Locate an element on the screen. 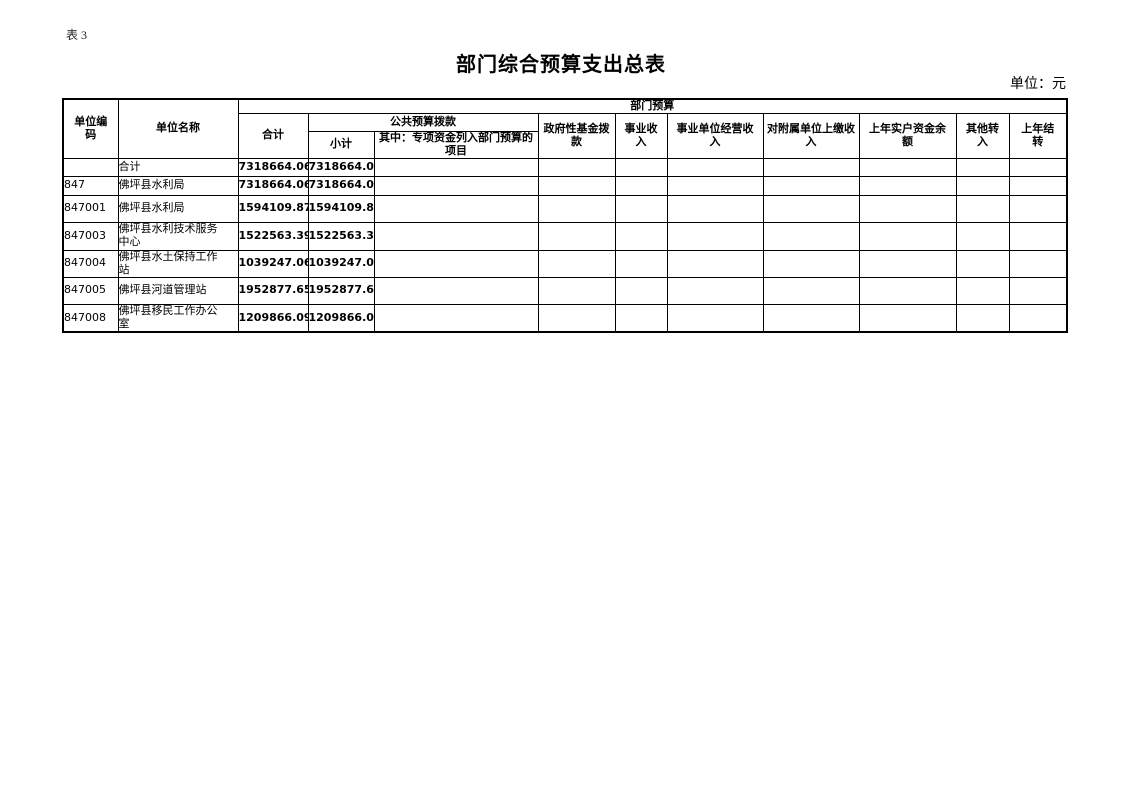 This screenshot has width=1122, height=793. cell-unit-code is located at coordinates (90, 167).